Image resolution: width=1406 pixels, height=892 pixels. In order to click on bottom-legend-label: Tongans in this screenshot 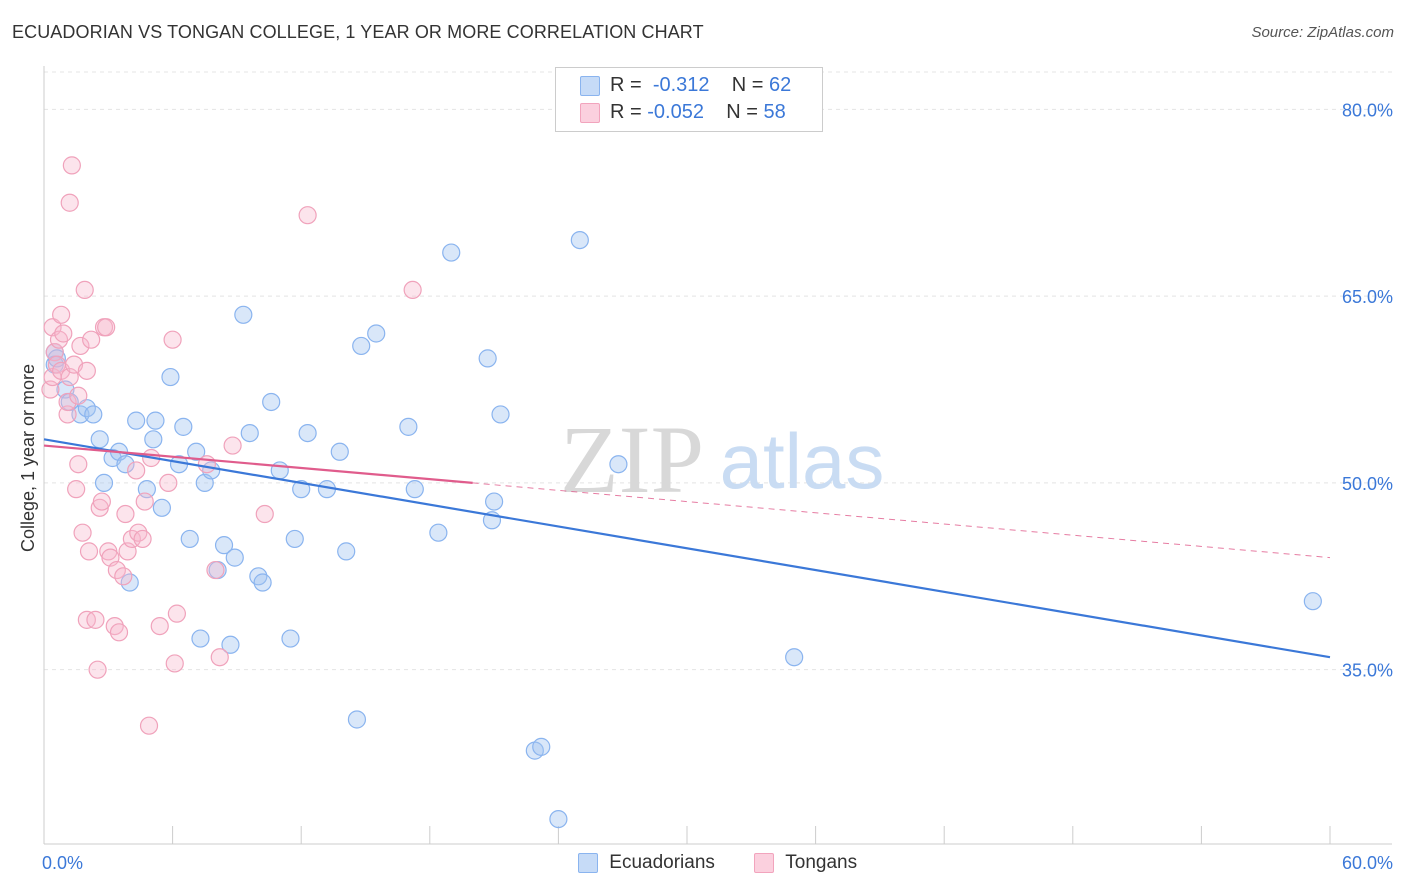, I will do `click(821, 862)`.